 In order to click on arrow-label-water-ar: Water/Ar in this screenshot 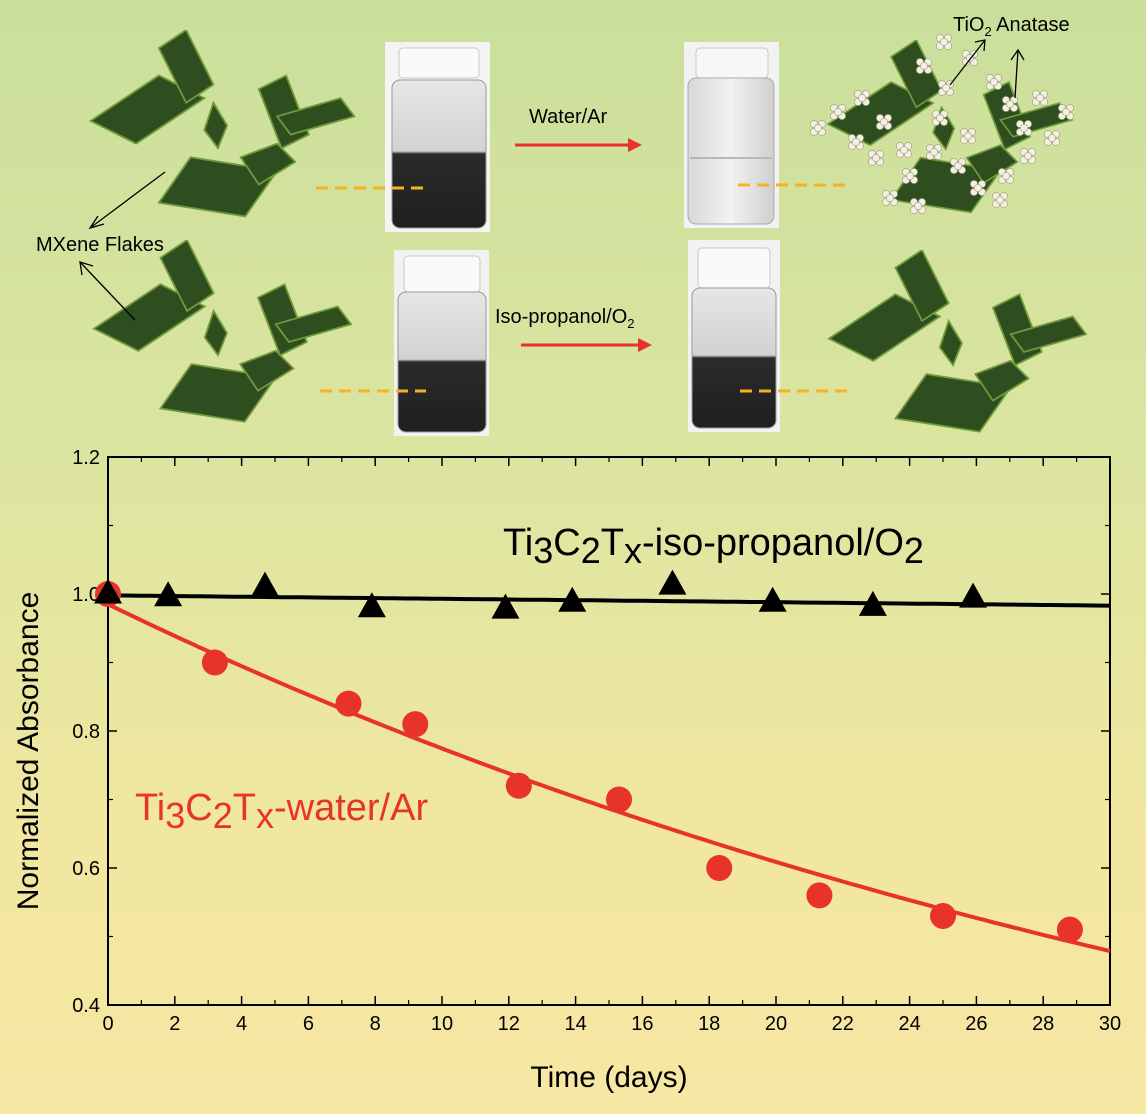, I will do `click(568, 117)`.